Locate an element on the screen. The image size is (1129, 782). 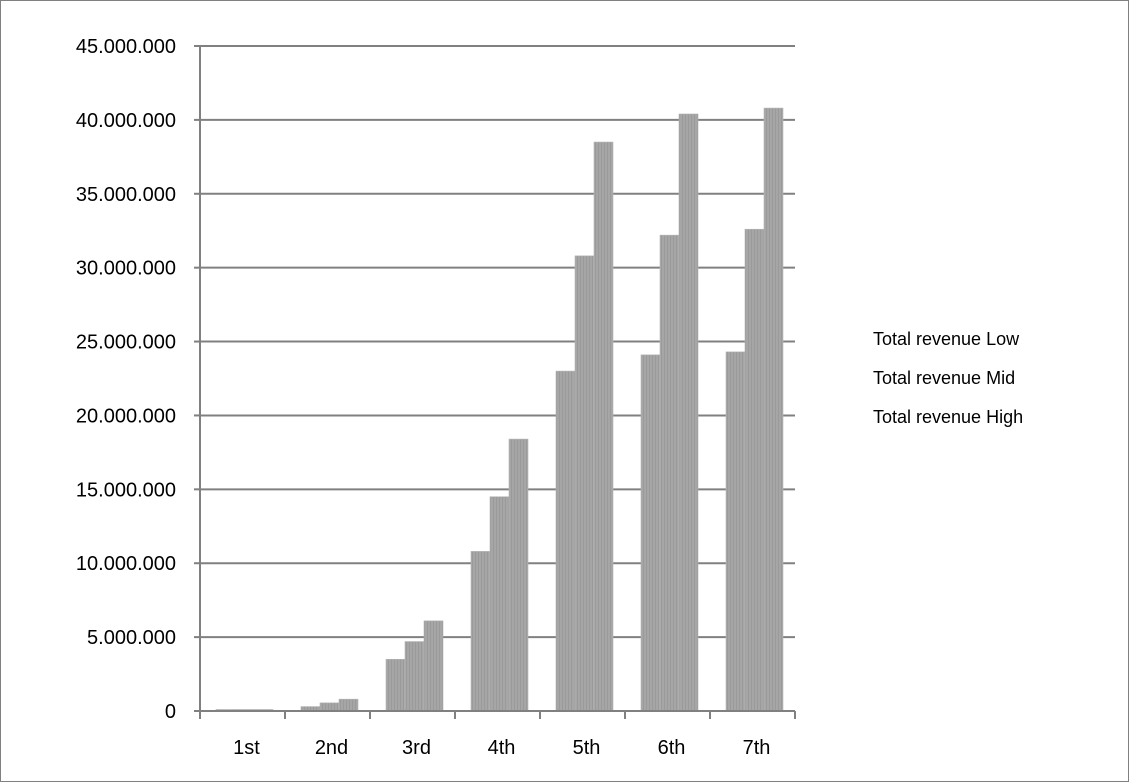
y-tick-label: 25.000.000 is located at coordinates (126, 343).